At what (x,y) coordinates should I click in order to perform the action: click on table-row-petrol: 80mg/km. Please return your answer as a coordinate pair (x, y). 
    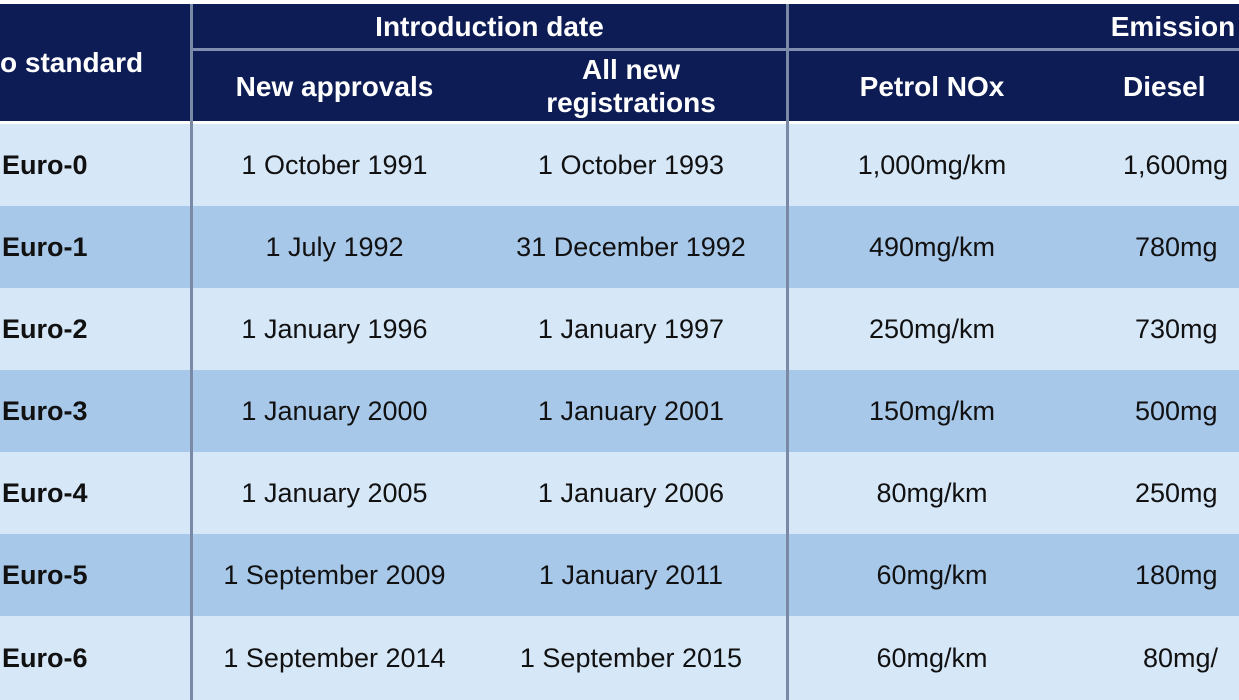
    Looking at the image, I should click on (932, 493).